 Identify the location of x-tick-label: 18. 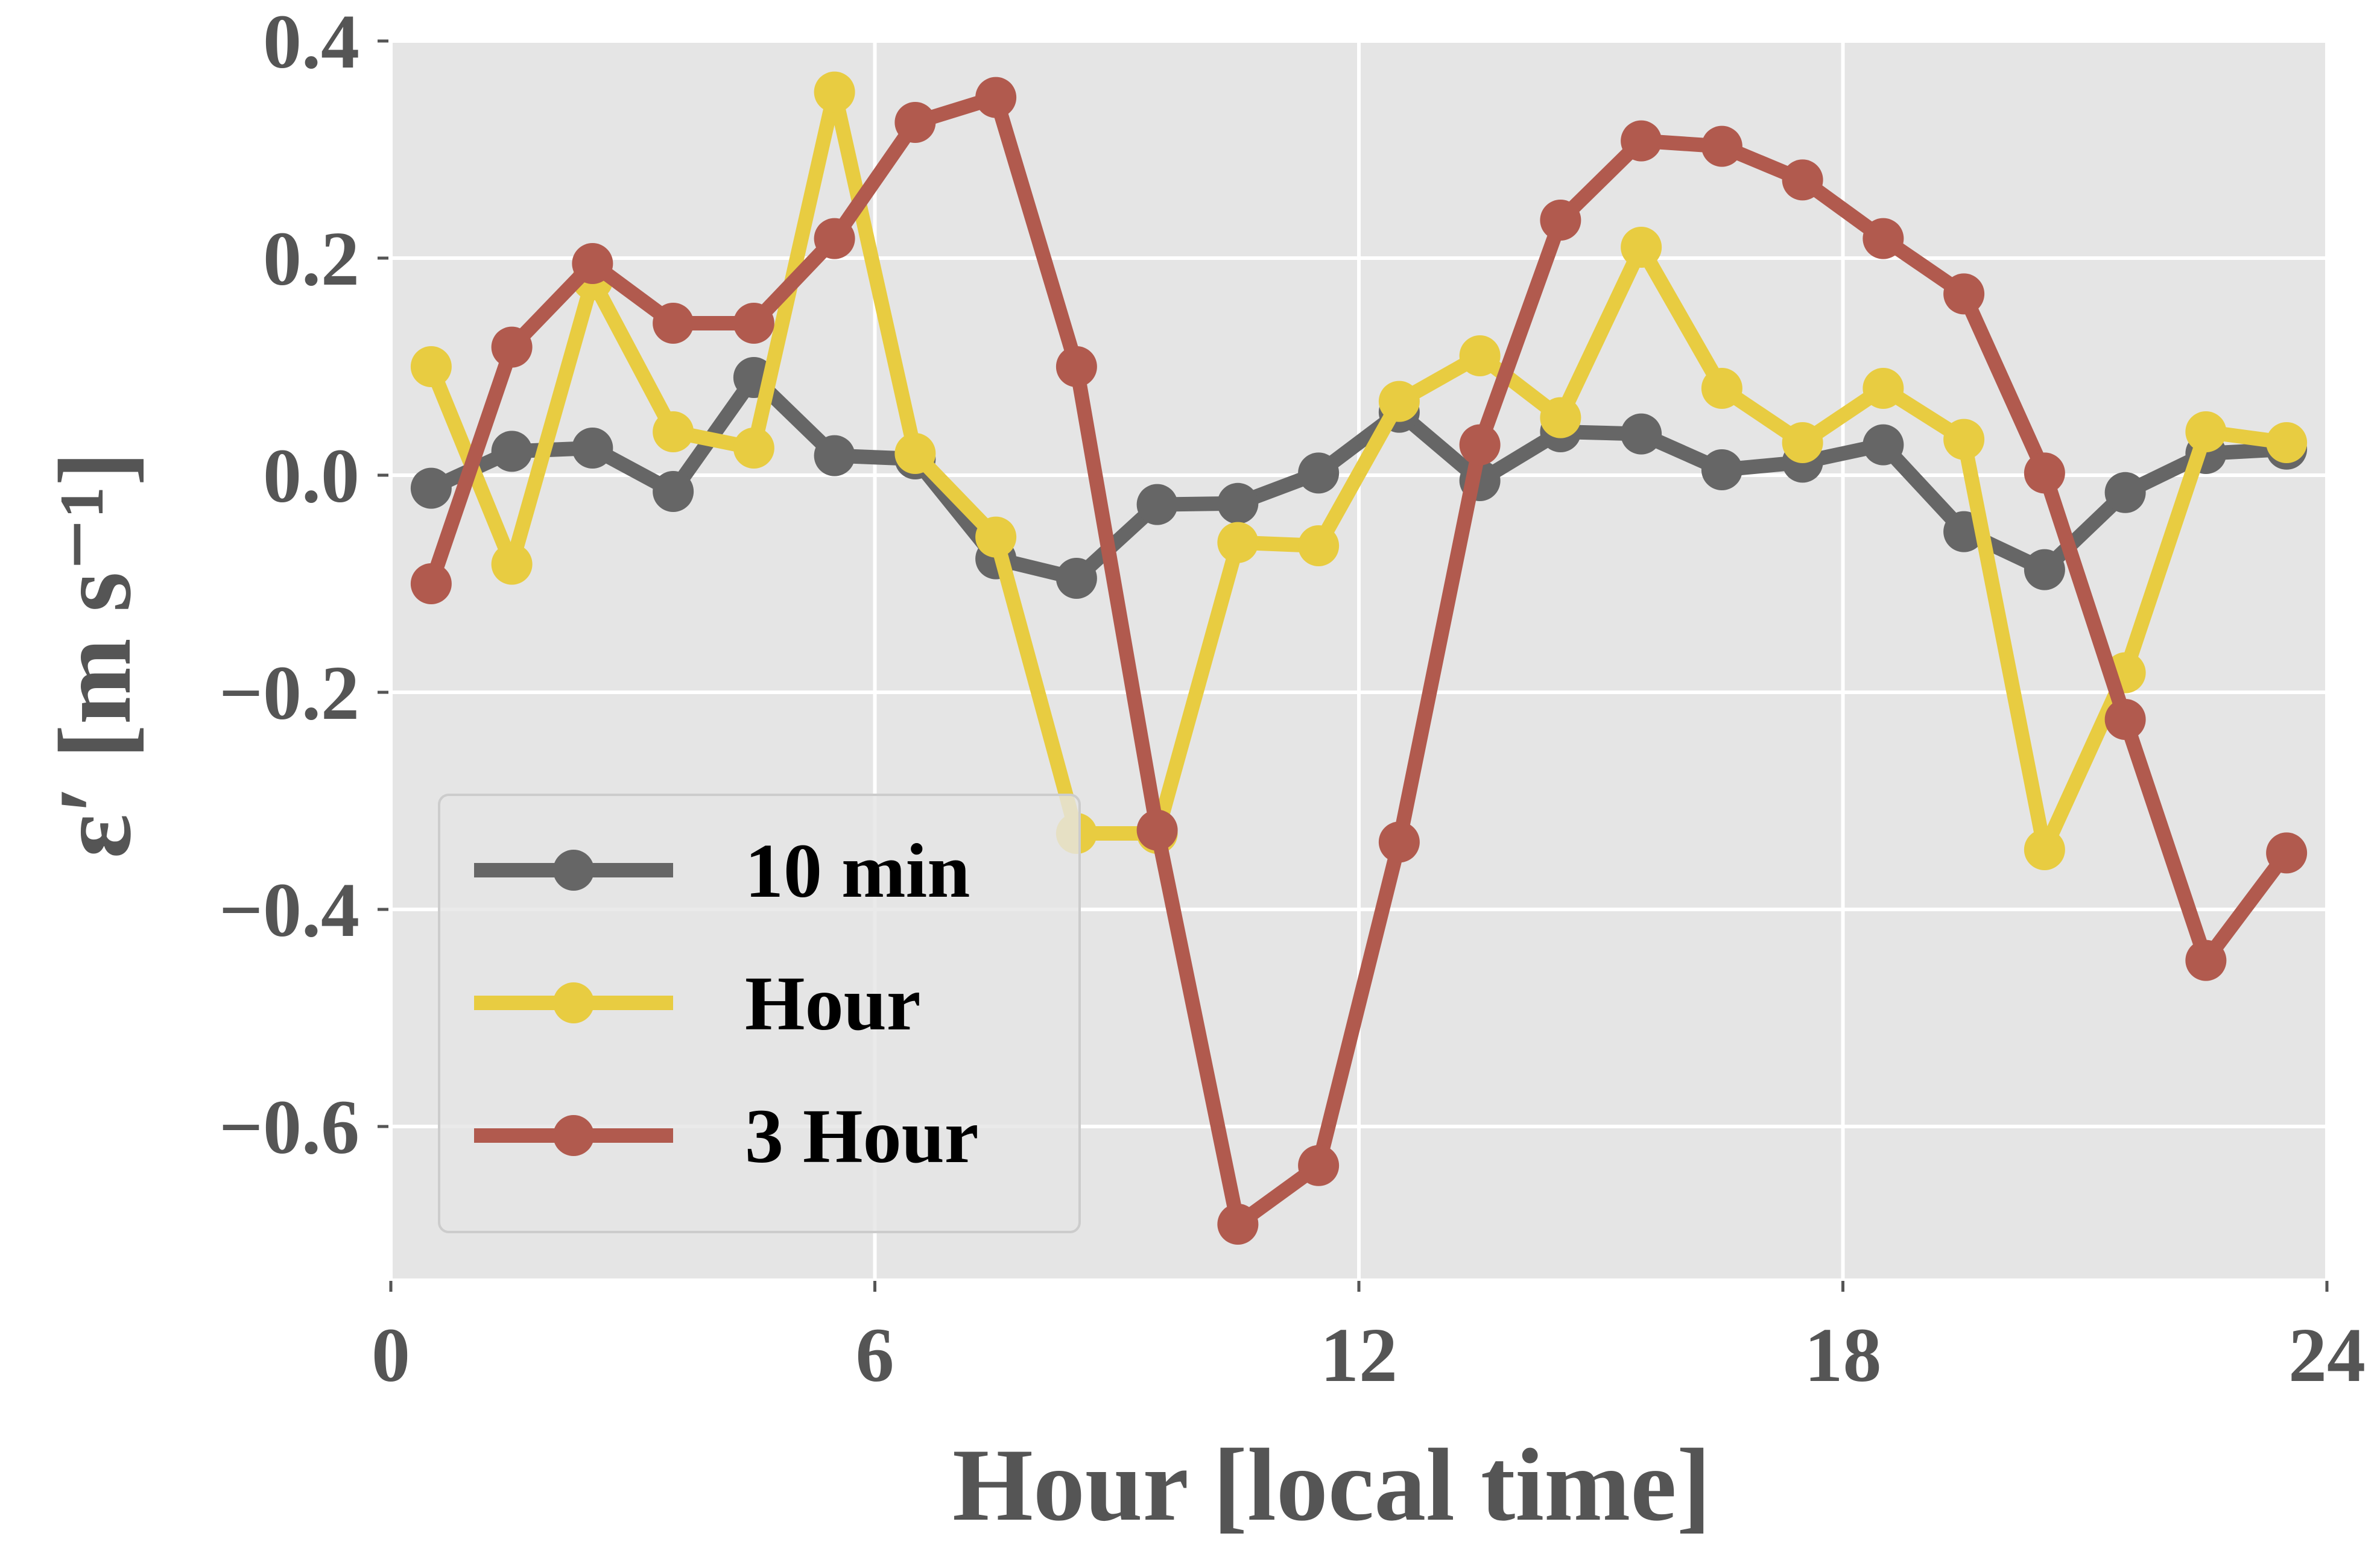
(1844, 1355).